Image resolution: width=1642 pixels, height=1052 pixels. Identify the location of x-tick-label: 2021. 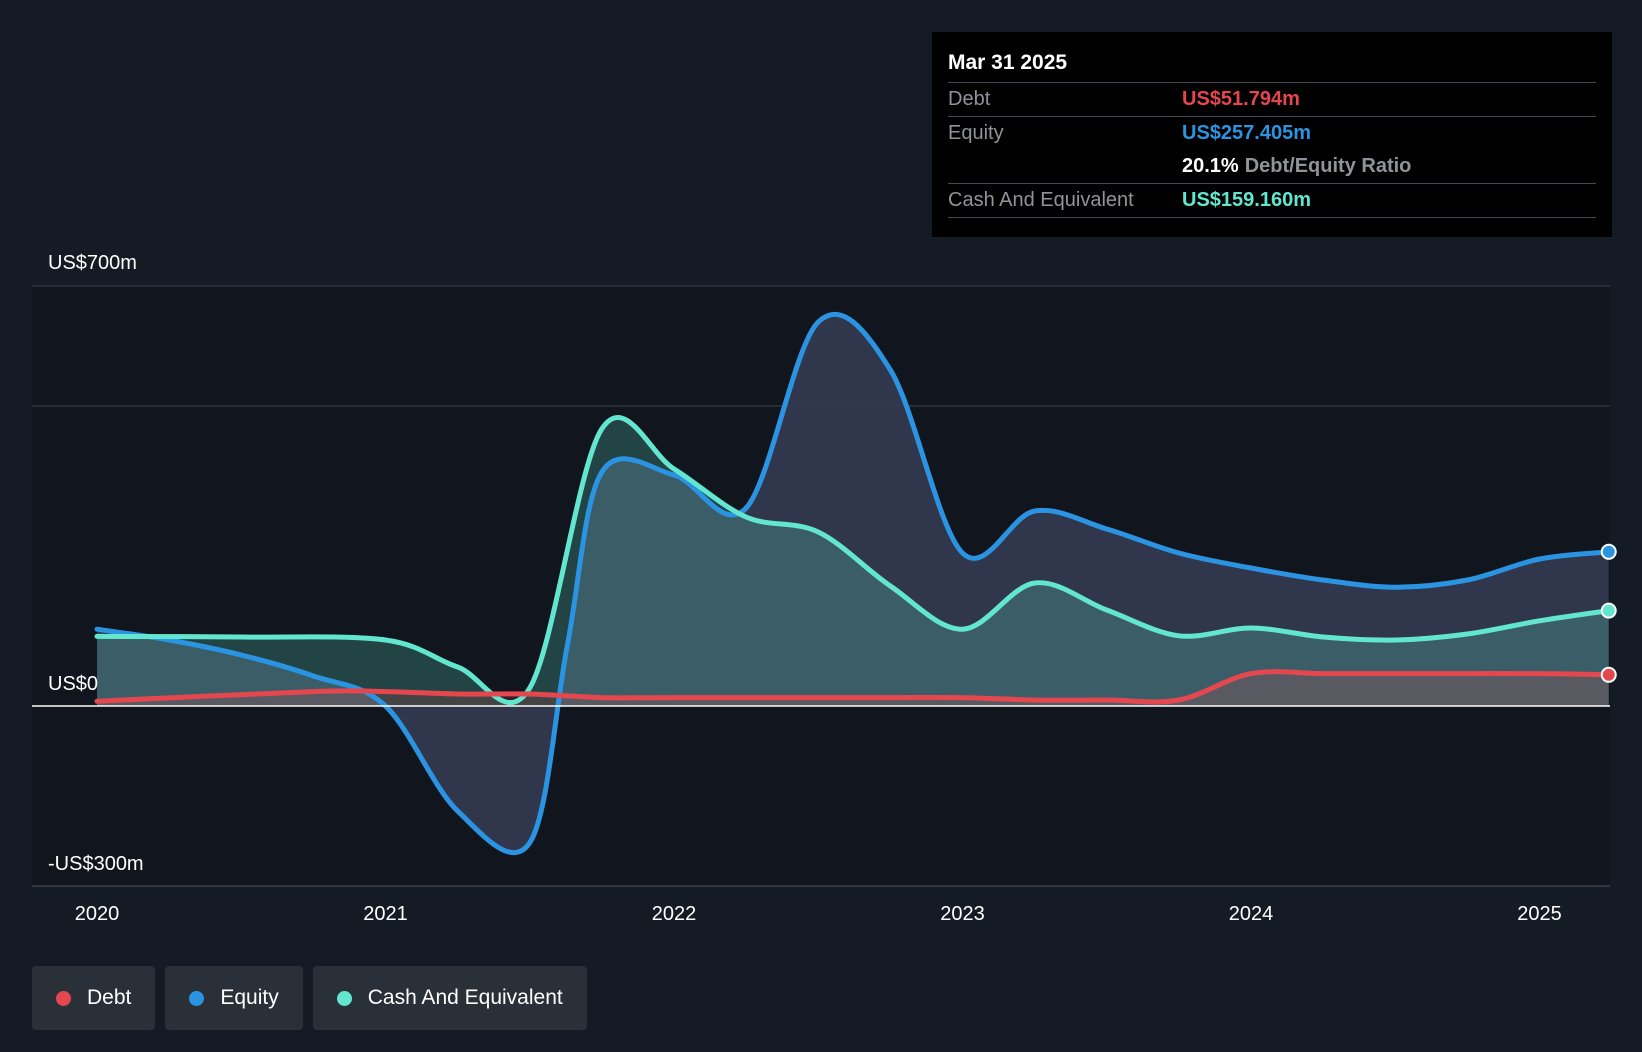
(385, 914).